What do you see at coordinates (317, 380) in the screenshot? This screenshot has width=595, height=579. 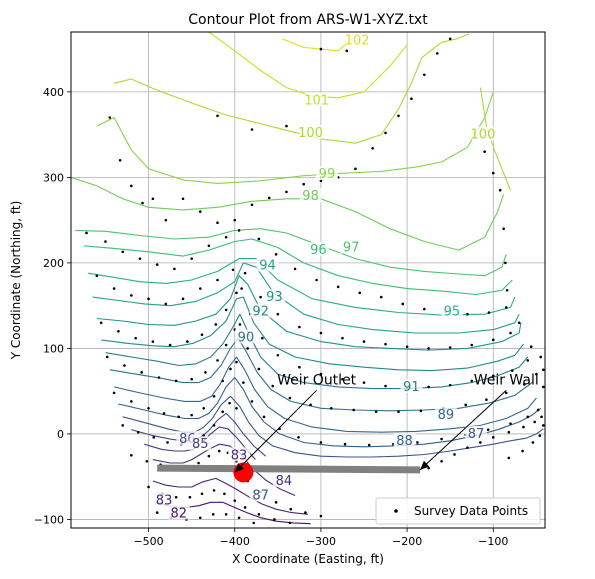 I see `annotation-label: Weir Outlet` at bounding box center [317, 380].